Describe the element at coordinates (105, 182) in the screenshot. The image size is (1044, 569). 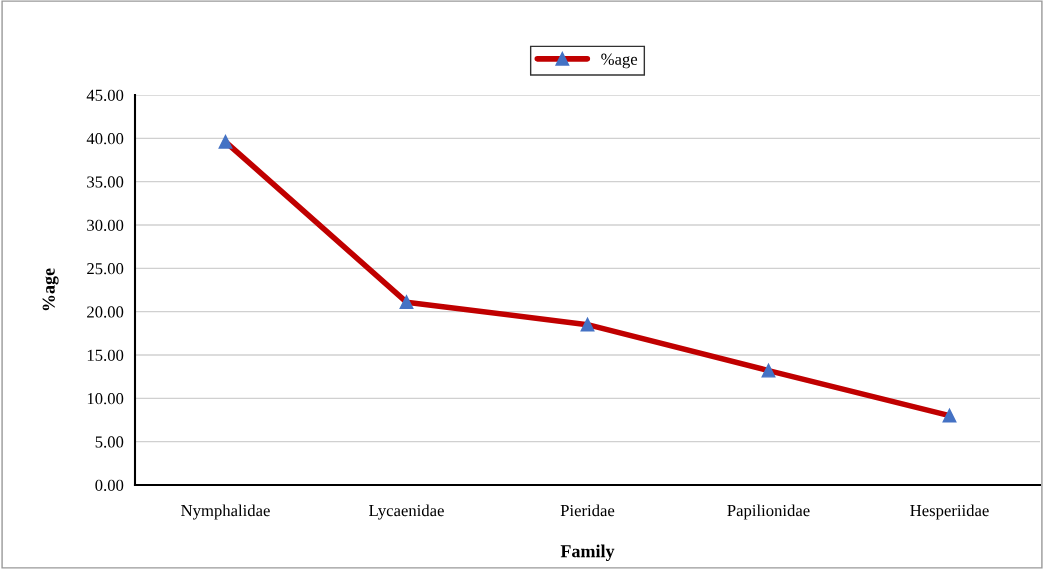
I see `y-tick-label: 35.00` at that location.